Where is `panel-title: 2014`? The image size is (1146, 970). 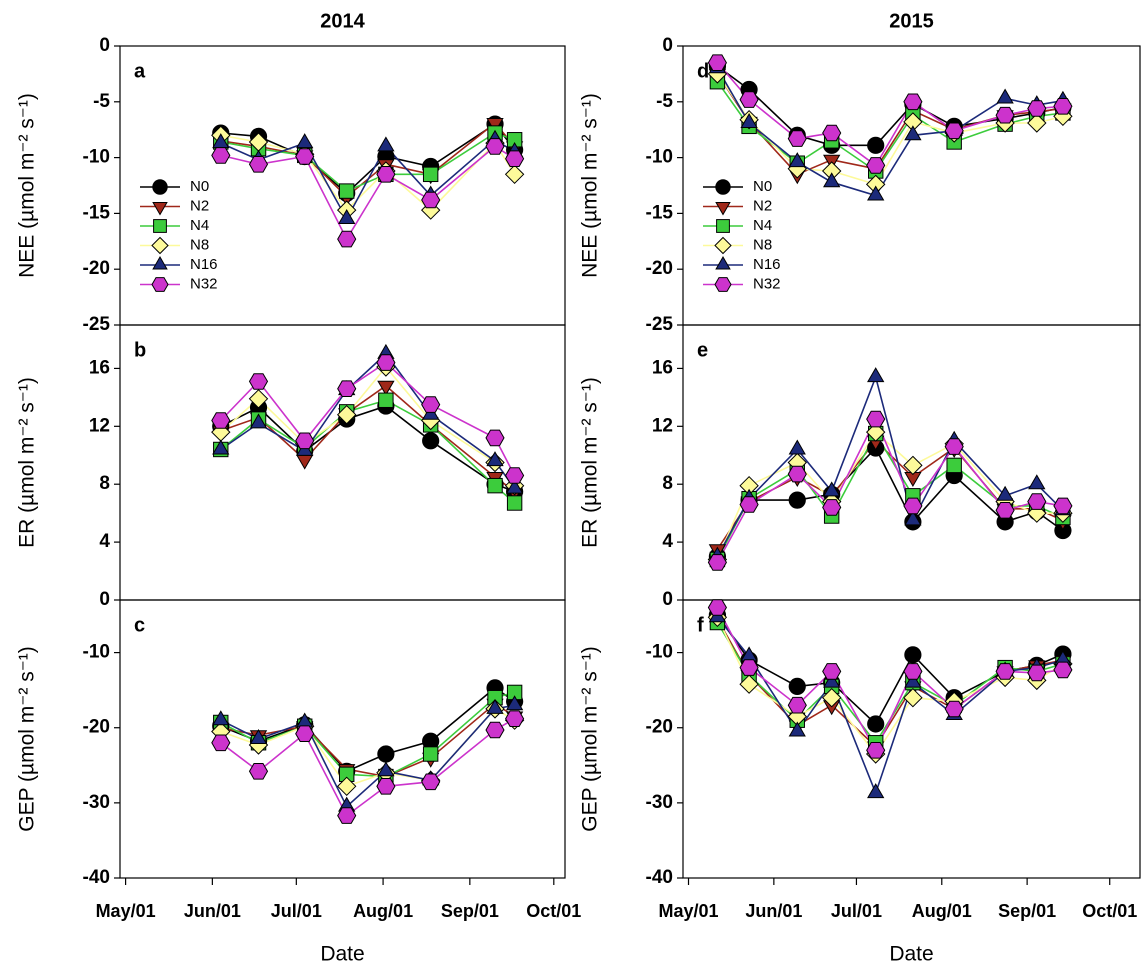 panel-title: 2014 is located at coordinates (342, 21).